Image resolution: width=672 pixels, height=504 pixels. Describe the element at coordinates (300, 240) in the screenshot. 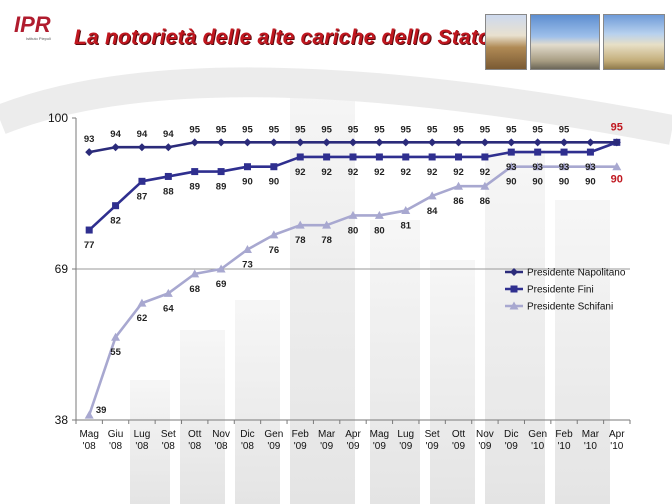

I see `data-label: 78` at that location.